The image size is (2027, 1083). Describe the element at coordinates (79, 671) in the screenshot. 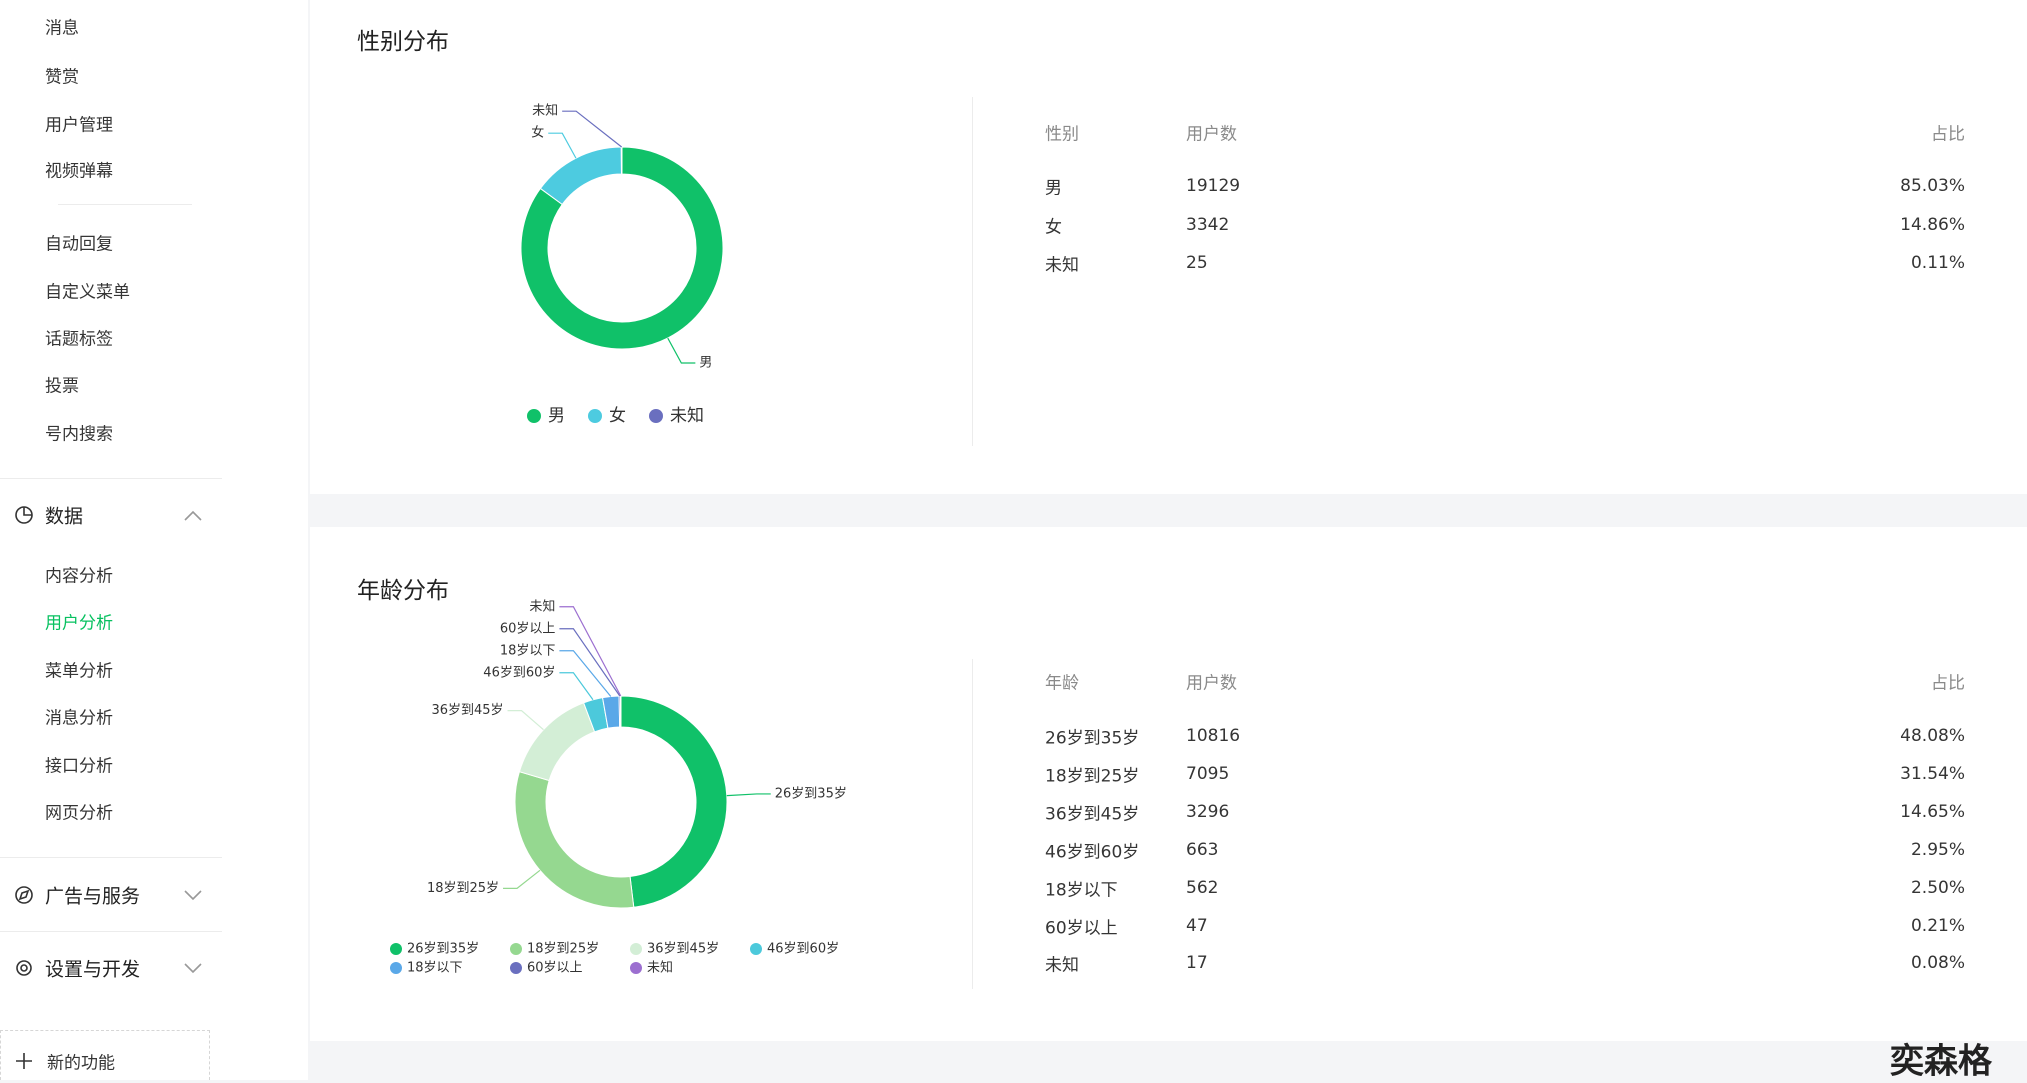

I see `menu-item: 菜单分析` at that location.